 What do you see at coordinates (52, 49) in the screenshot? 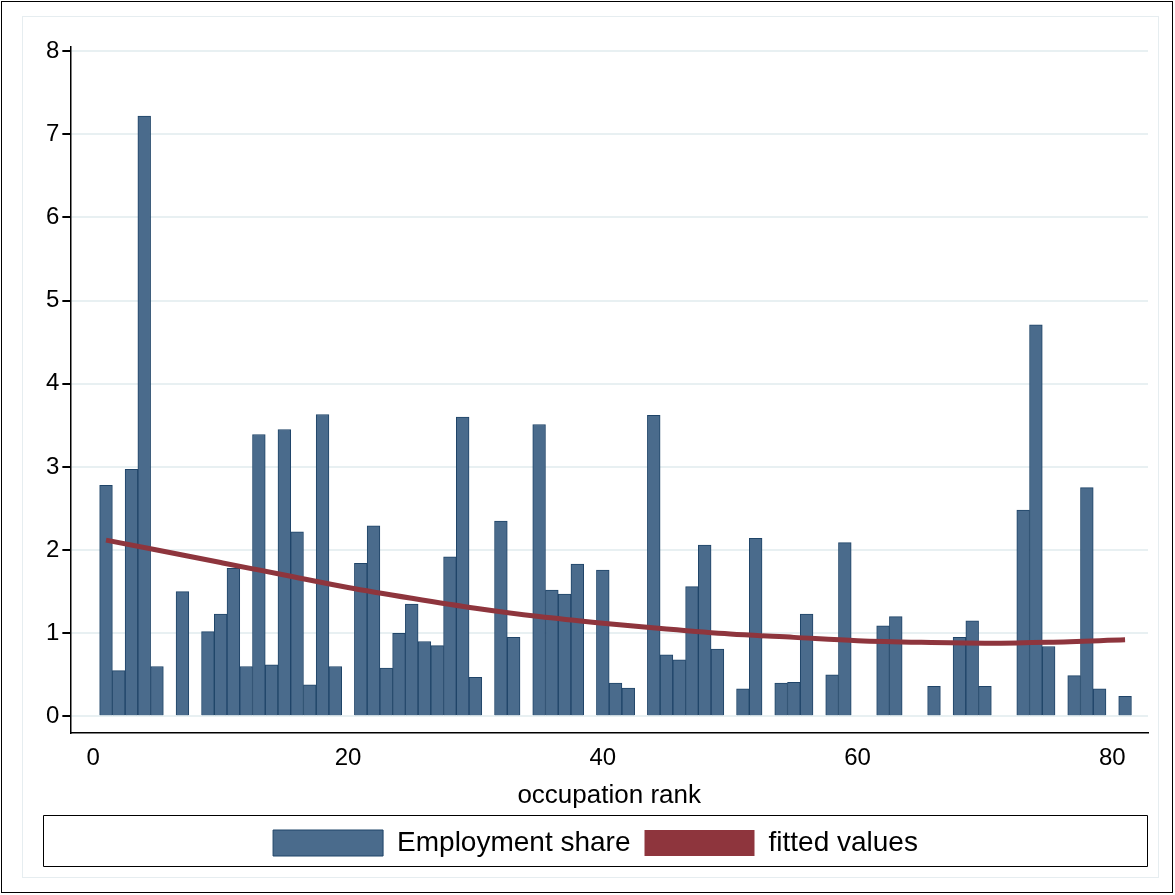
I see `y-tick-label: 8` at bounding box center [52, 49].